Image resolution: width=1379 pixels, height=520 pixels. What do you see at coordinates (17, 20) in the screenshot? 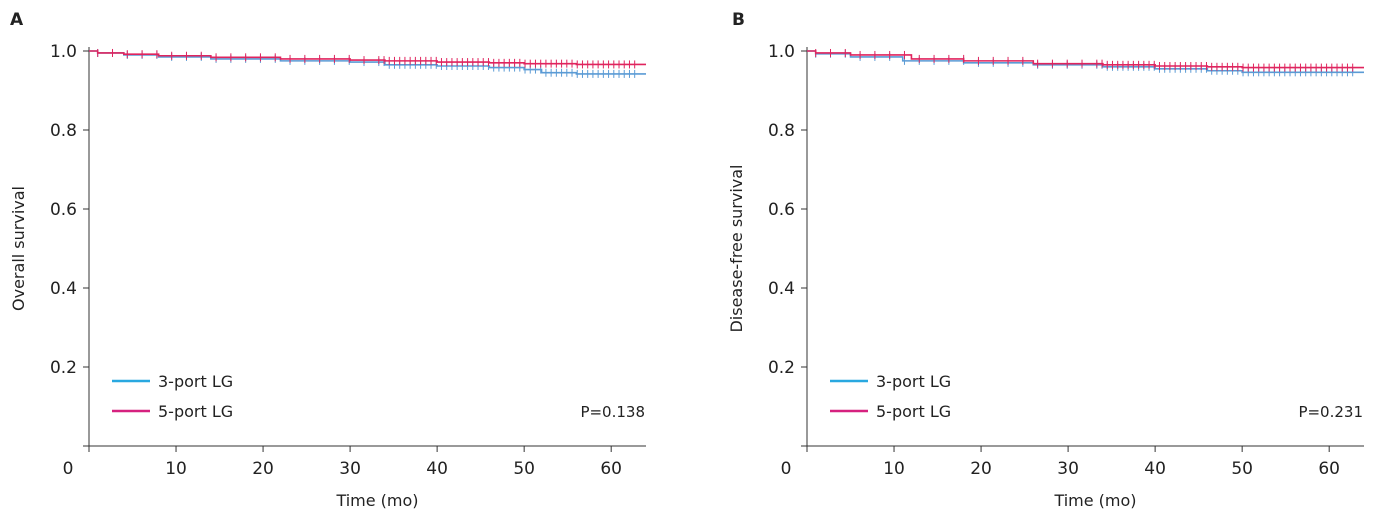
I see `panel-letter-a: A` at bounding box center [17, 20].